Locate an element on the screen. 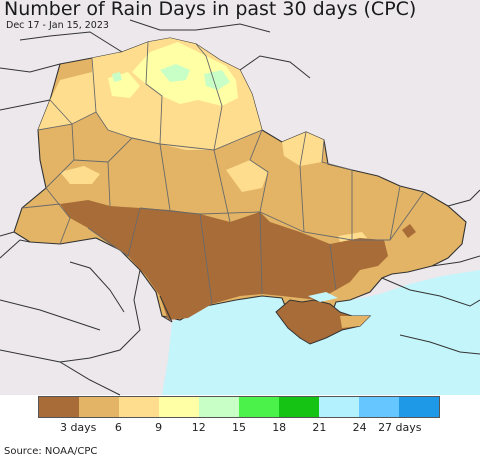  legend-tick: 21 is located at coordinates (319, 427).